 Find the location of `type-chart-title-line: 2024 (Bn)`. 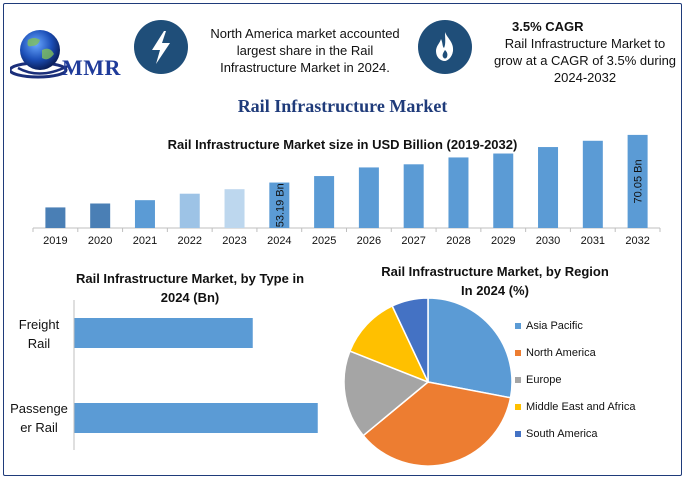

type-chart-title-line: 2024 (Bn) is located at coordinates (190, 297).